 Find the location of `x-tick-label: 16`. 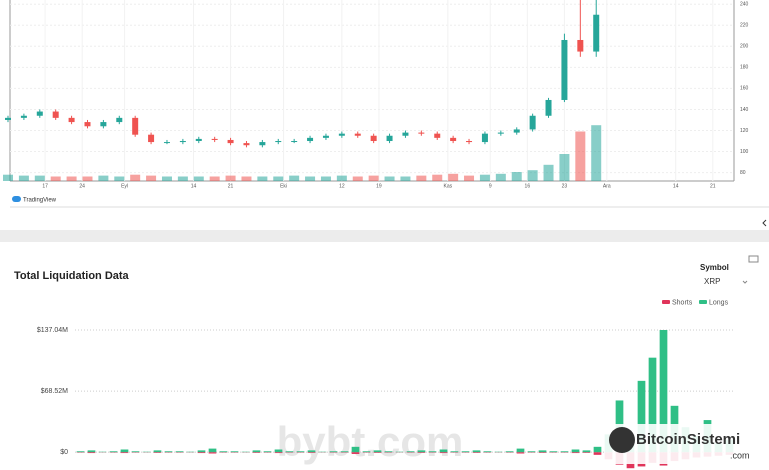

x-tick-label: 16 is located at coordinates (528, 186).